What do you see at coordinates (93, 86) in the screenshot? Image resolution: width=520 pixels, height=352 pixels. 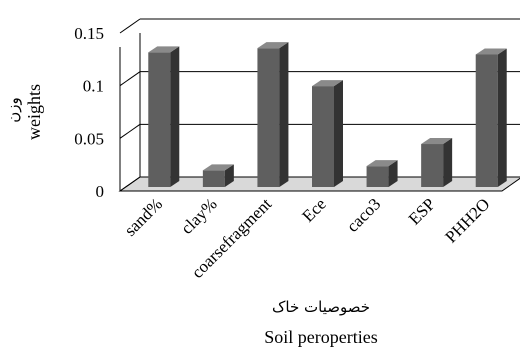 I see `y-tick-label: 0.1` at bounding box center [93, 86].